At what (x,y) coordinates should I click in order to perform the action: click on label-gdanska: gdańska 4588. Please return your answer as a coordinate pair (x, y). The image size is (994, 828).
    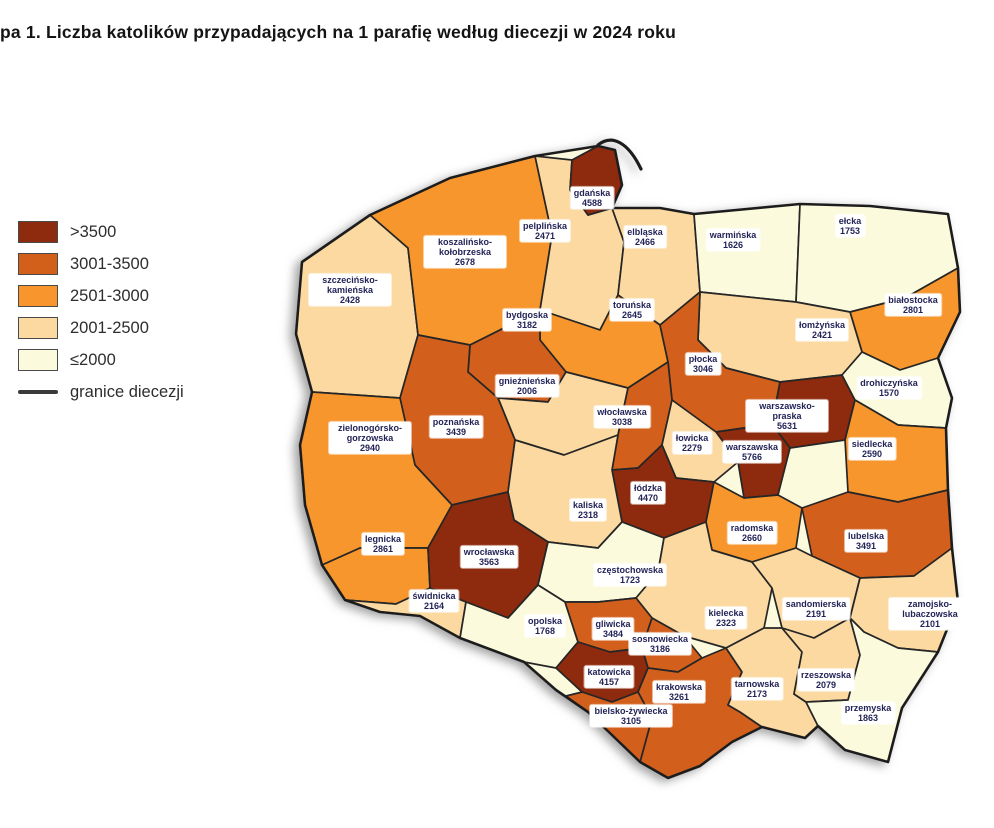
    Looking at the image, I should click on (592, 198).